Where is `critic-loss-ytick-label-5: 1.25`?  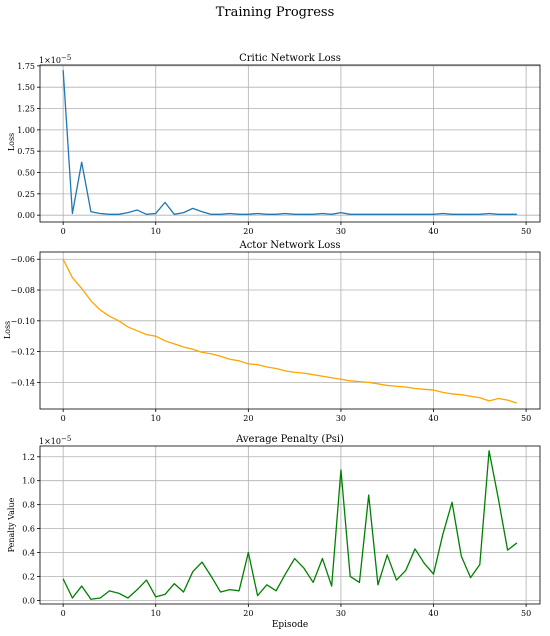 critic-loss-ytick-label-5: 1.25 is located at coordinates (26, 109).